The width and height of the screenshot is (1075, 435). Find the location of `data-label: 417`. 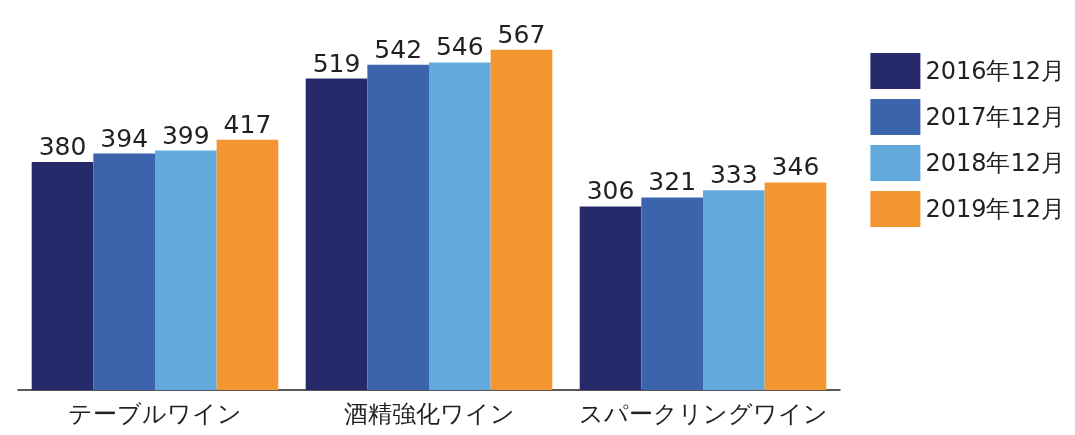

data-label: 417 is located at coordinates (247, 124).